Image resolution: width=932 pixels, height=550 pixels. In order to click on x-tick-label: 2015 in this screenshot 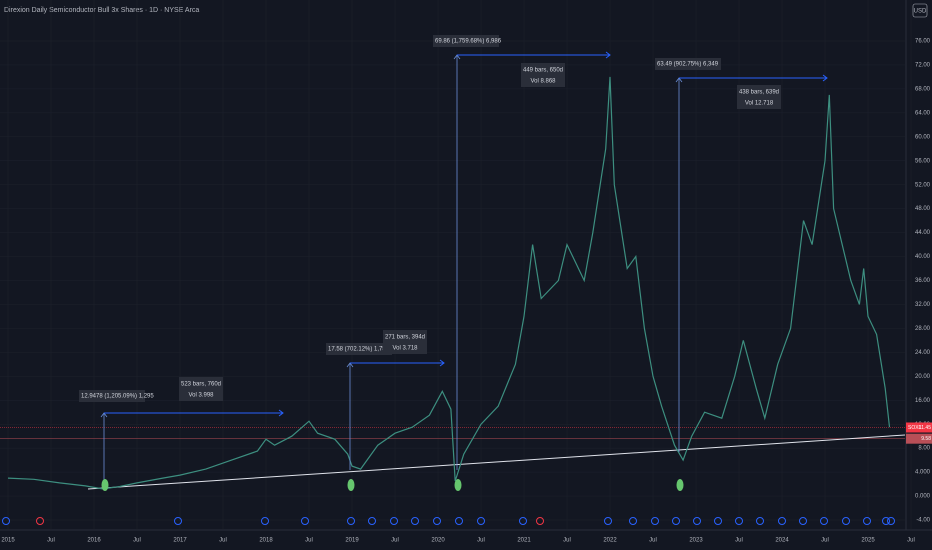, I will do `click(8, 541)`.